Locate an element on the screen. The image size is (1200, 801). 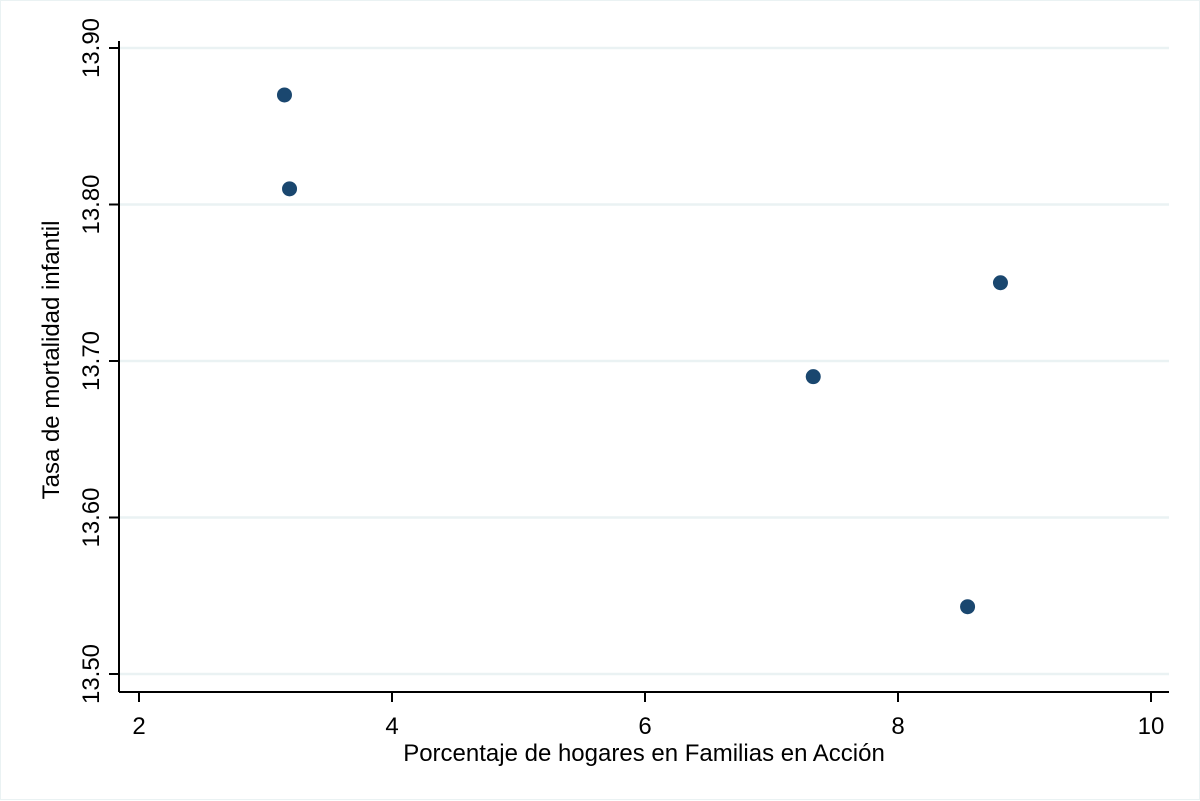
y-tick-label: 13.50 is located at coordinates (91, 674).